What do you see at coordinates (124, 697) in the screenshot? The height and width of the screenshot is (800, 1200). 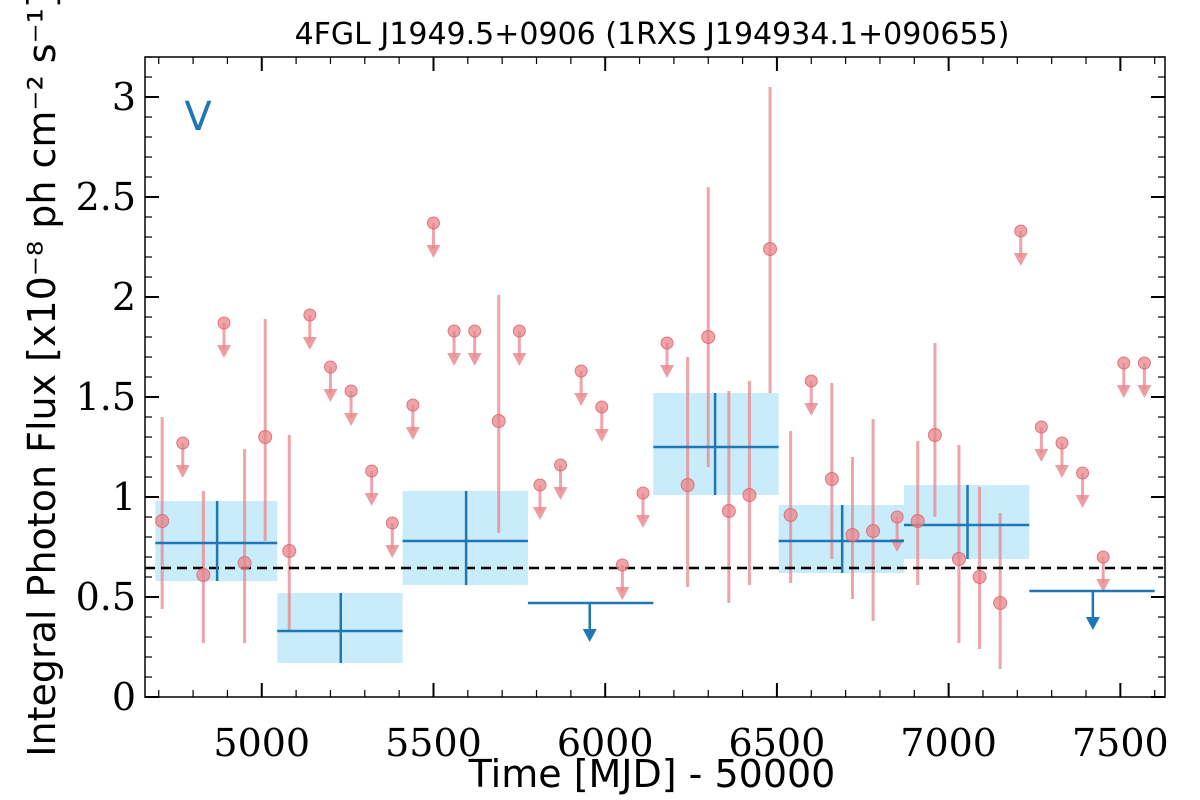 I see `y-tick-label: 0` at bounding box center [124, 697].